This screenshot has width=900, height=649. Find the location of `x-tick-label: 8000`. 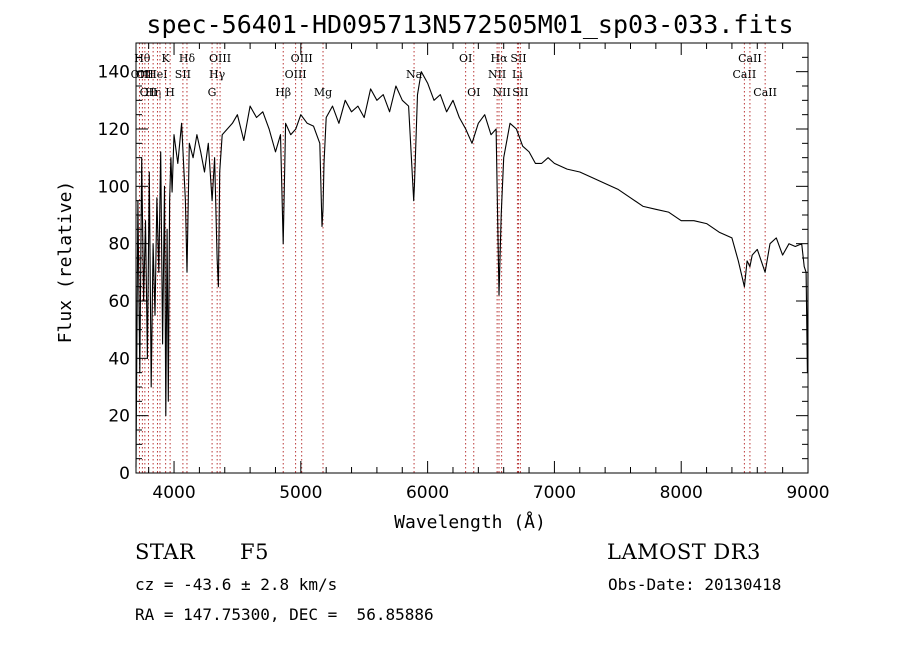

x-tick-label: 8000 is located at coordinates (681, 493).